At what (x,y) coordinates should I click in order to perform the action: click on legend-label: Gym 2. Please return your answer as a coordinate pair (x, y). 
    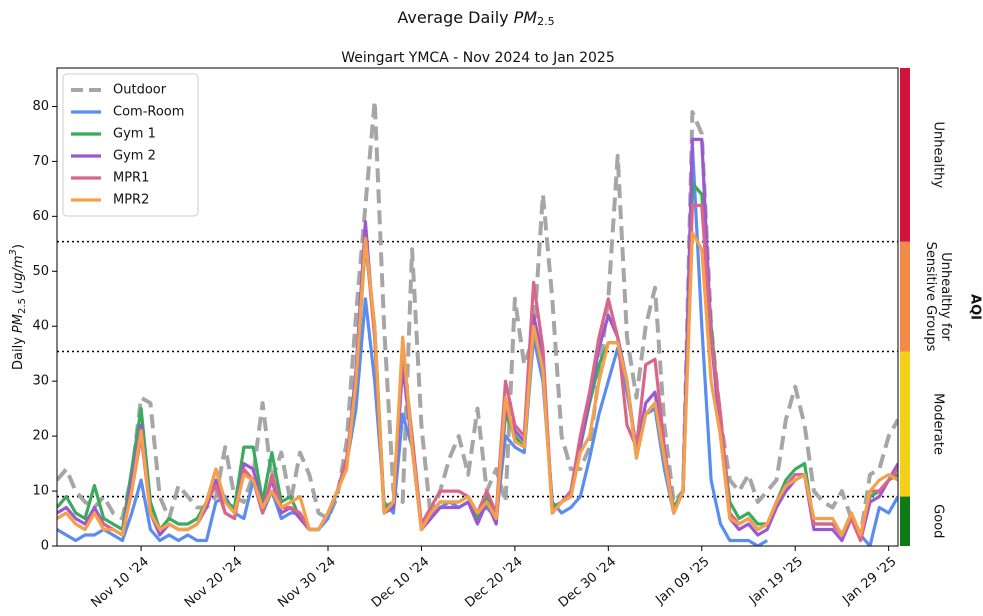
    Looking at the image, I should click on (134, 156).